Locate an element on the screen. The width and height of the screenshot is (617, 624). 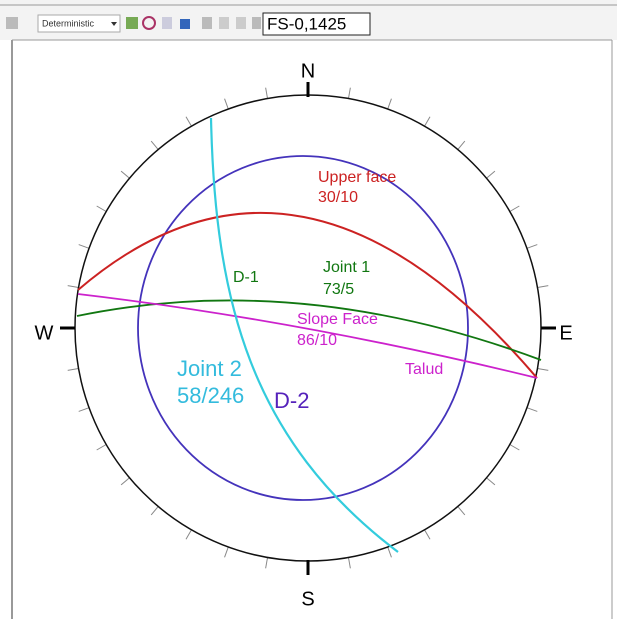
plane-orientation: 86/10 is located at coordinates (317, 340).